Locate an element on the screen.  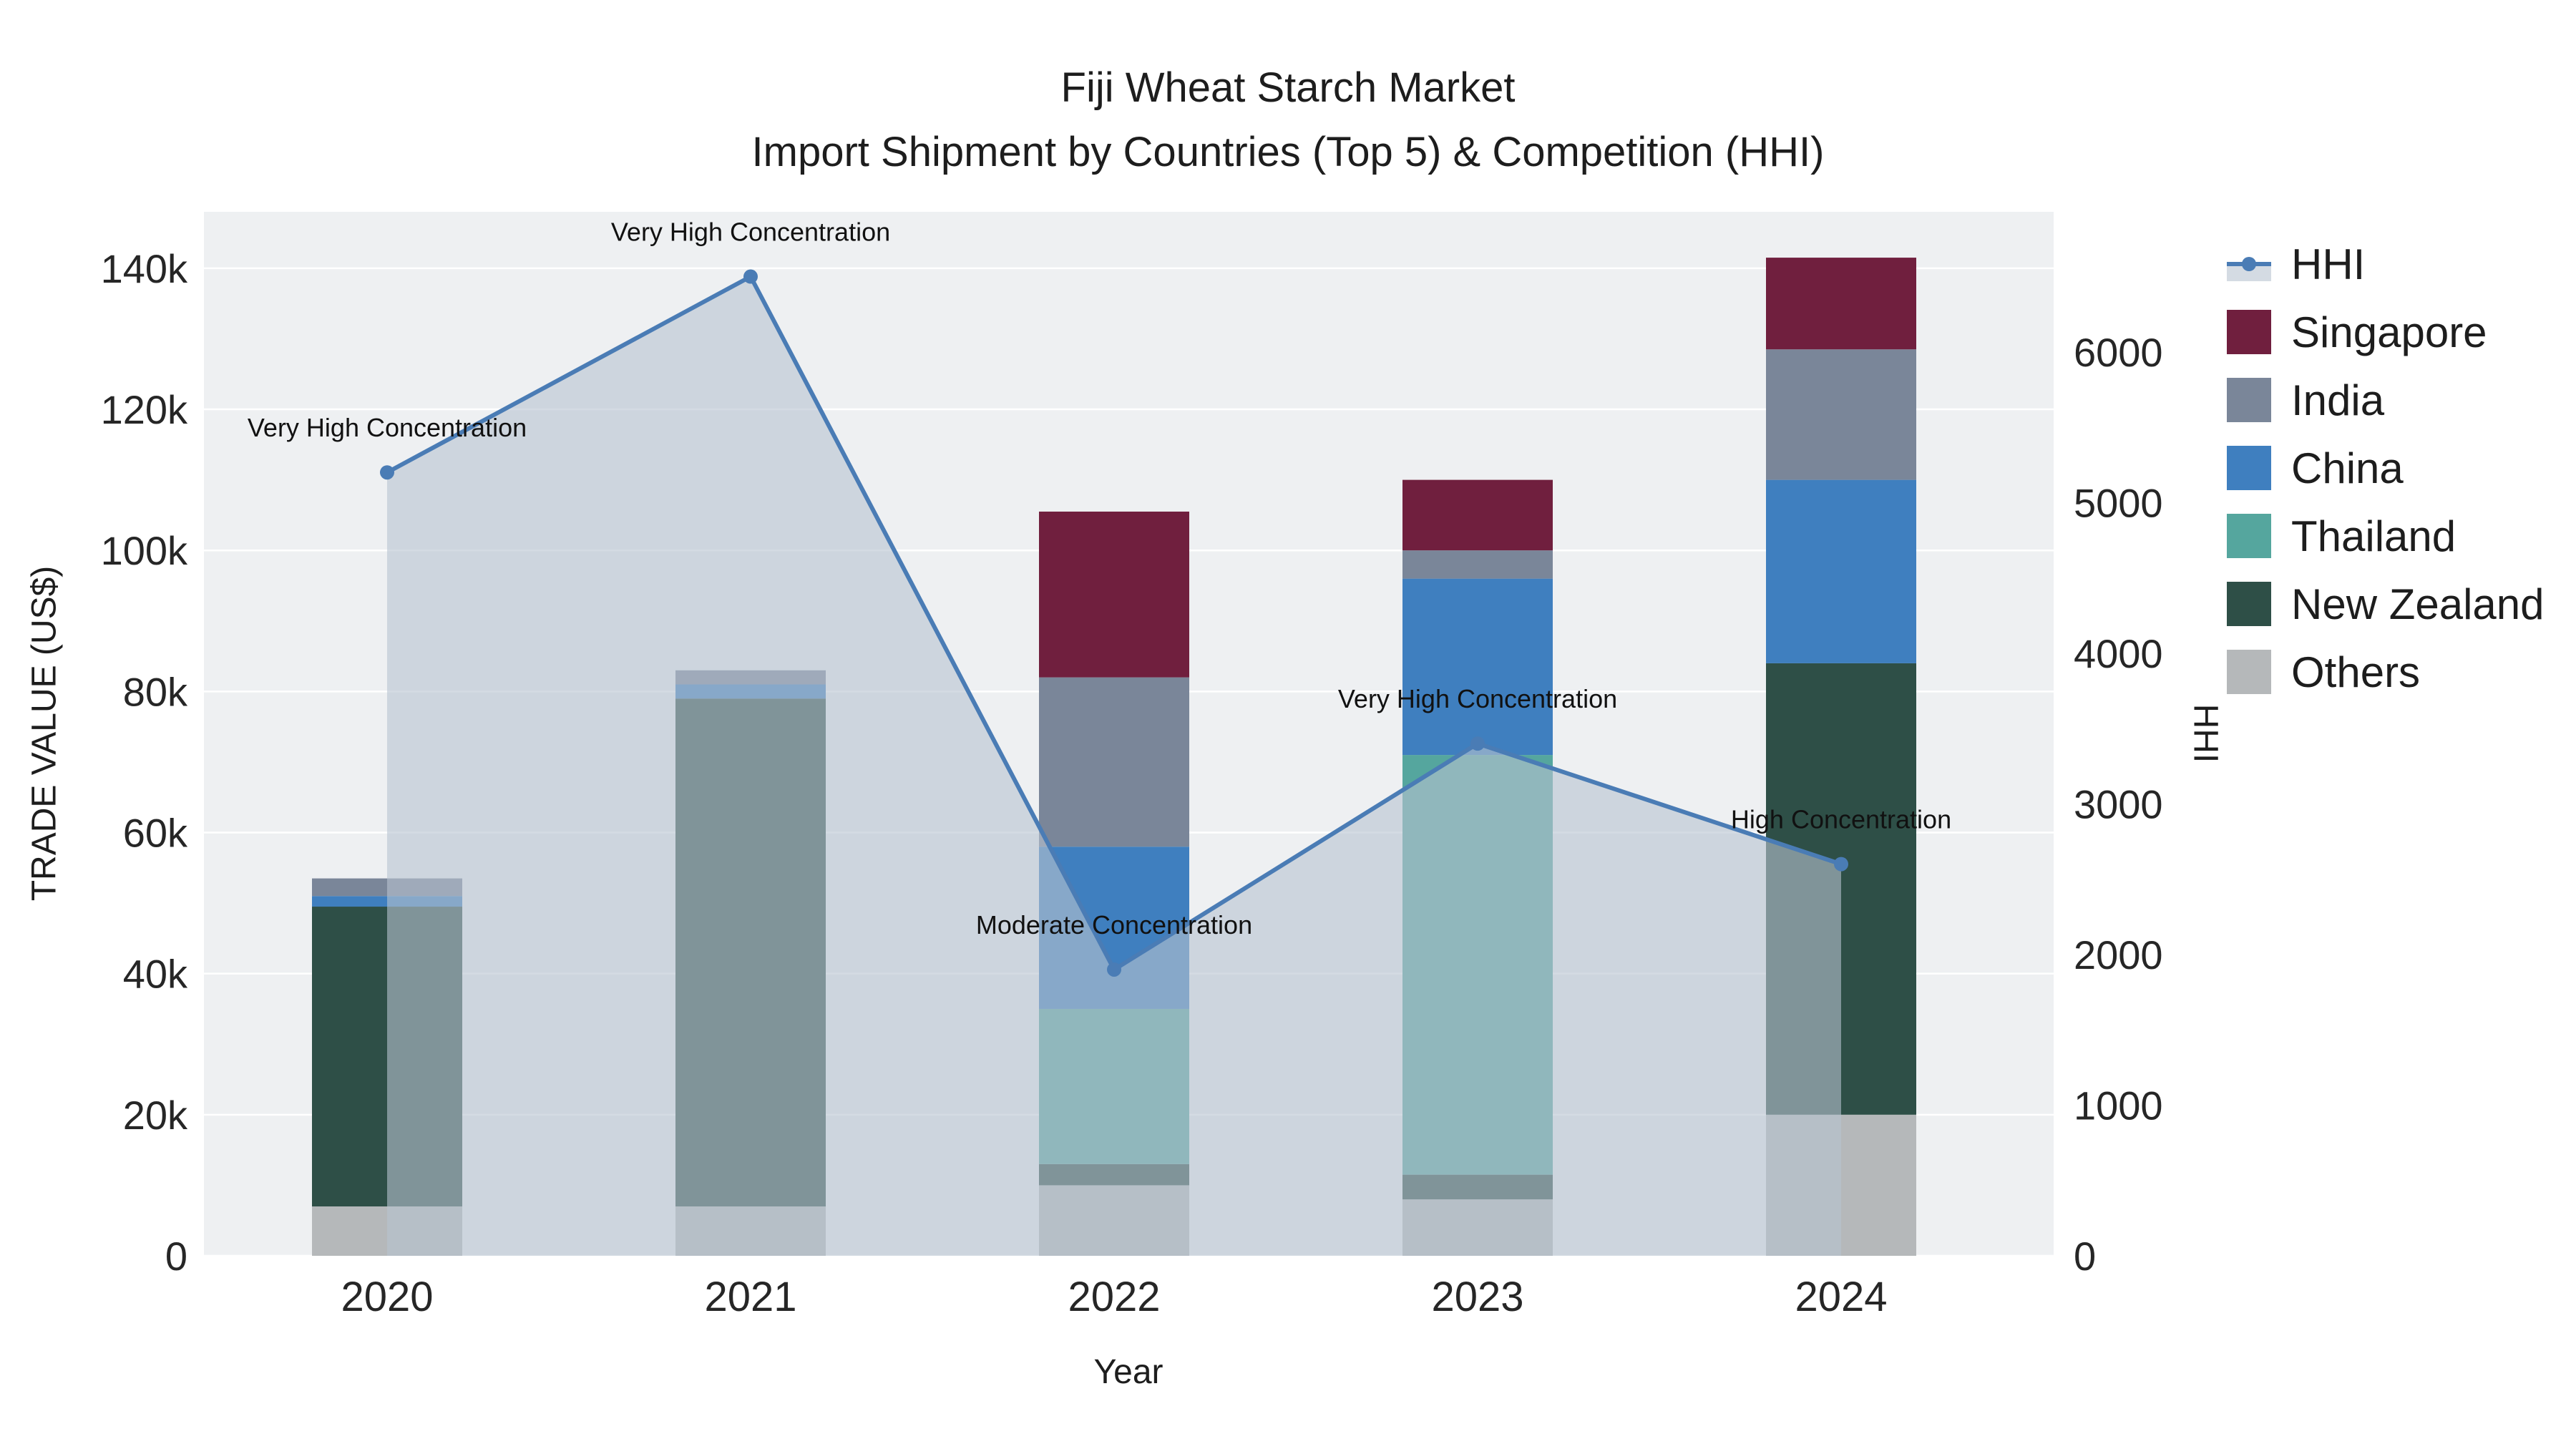
x-tick-2021: 2021 is located at coordinates (750, 1297).